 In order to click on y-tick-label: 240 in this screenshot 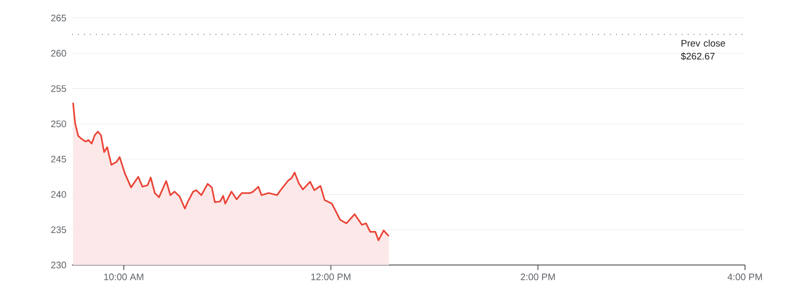, I will do `click(58, 194)`.